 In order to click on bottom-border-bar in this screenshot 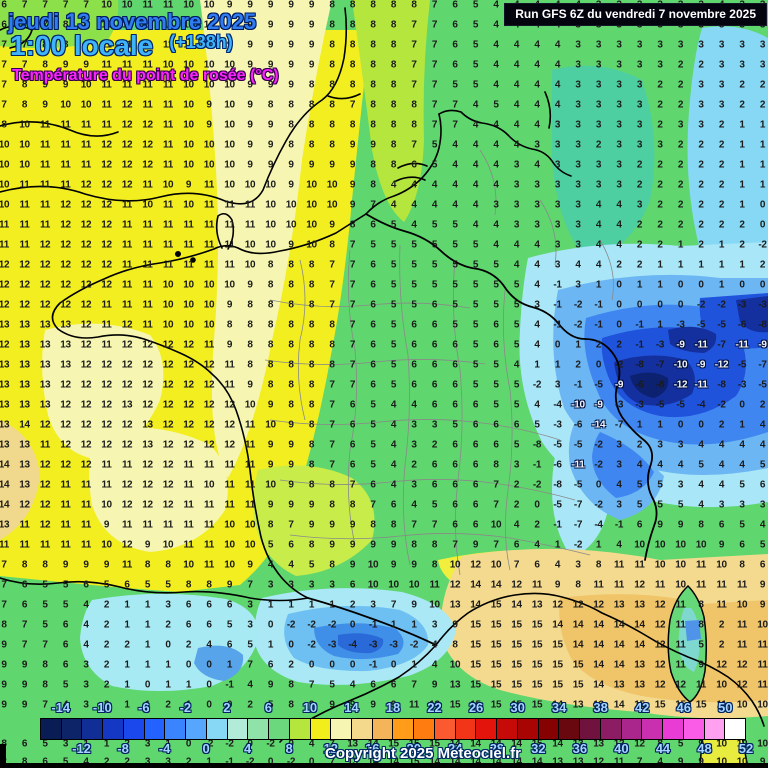, I will do `click(384, 765)`.